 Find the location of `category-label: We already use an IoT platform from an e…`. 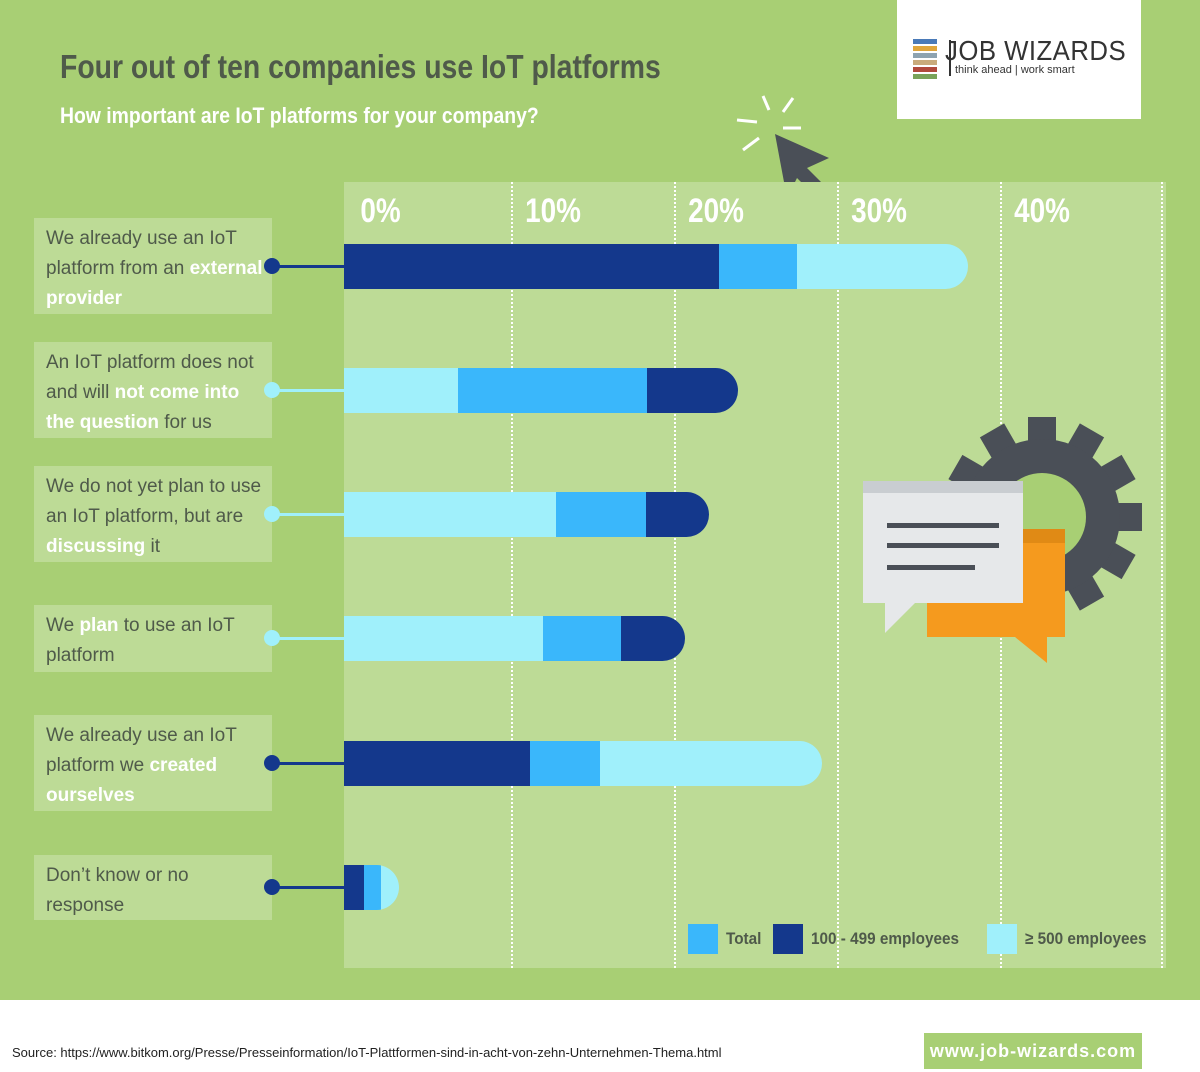

category-label: We already use an IoT platform from an e… is located at coordinates (153, 266).